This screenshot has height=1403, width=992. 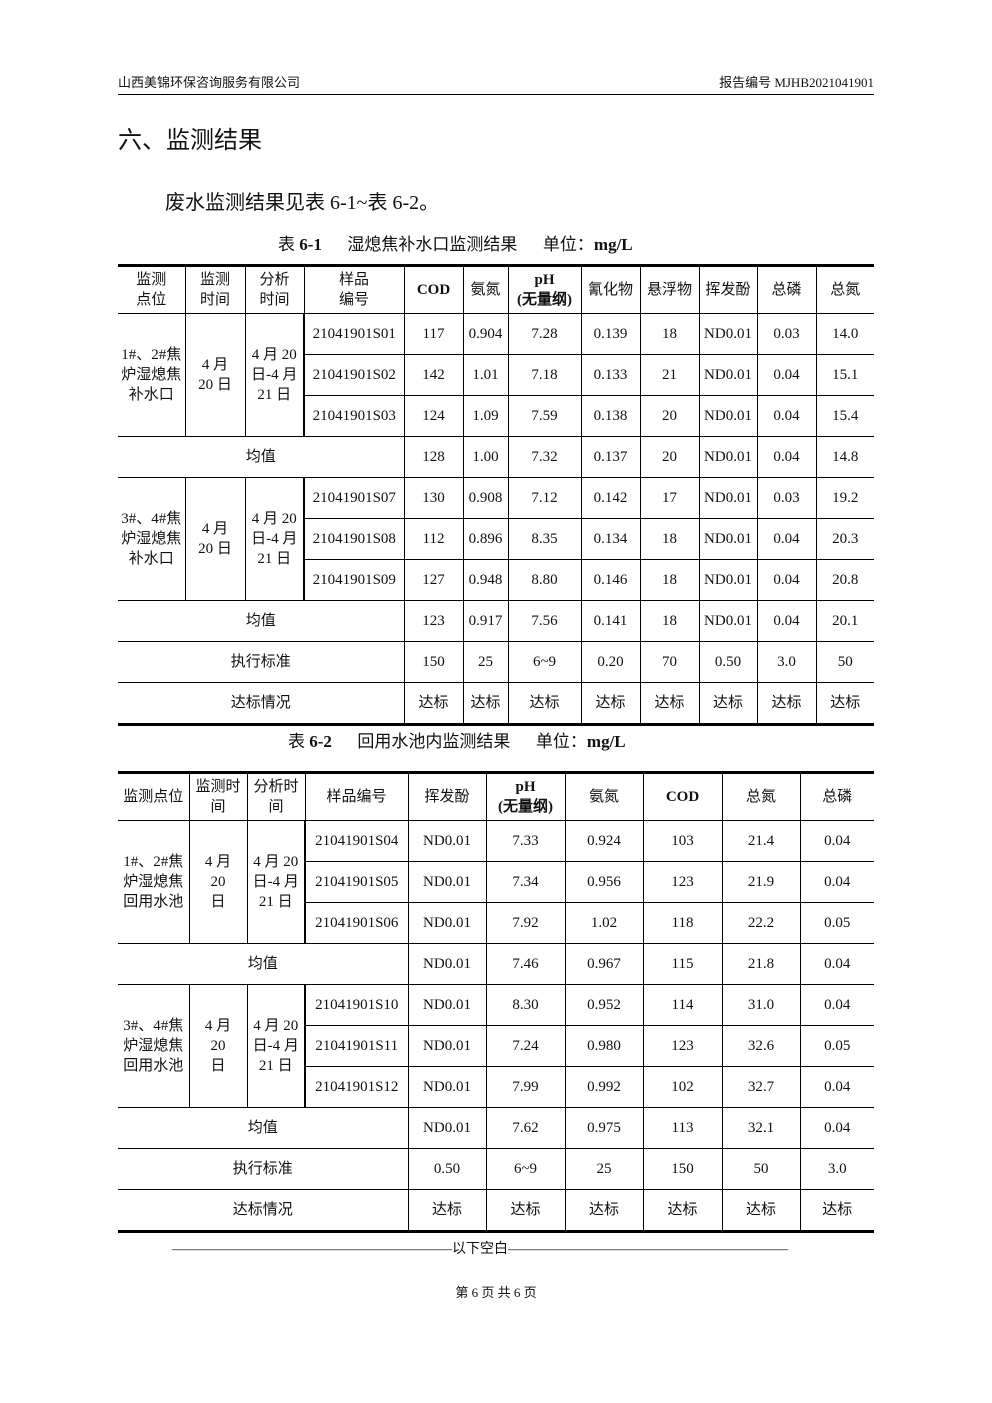 I want to click on mean-value: 128, so click(x=433, y=457).